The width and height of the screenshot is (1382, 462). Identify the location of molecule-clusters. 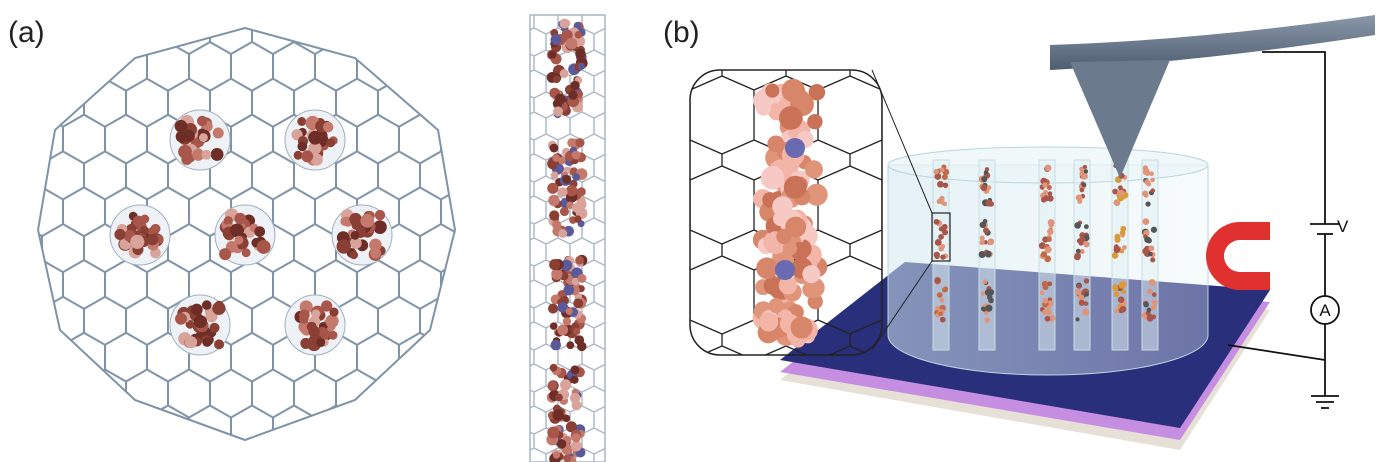
(251, 232).